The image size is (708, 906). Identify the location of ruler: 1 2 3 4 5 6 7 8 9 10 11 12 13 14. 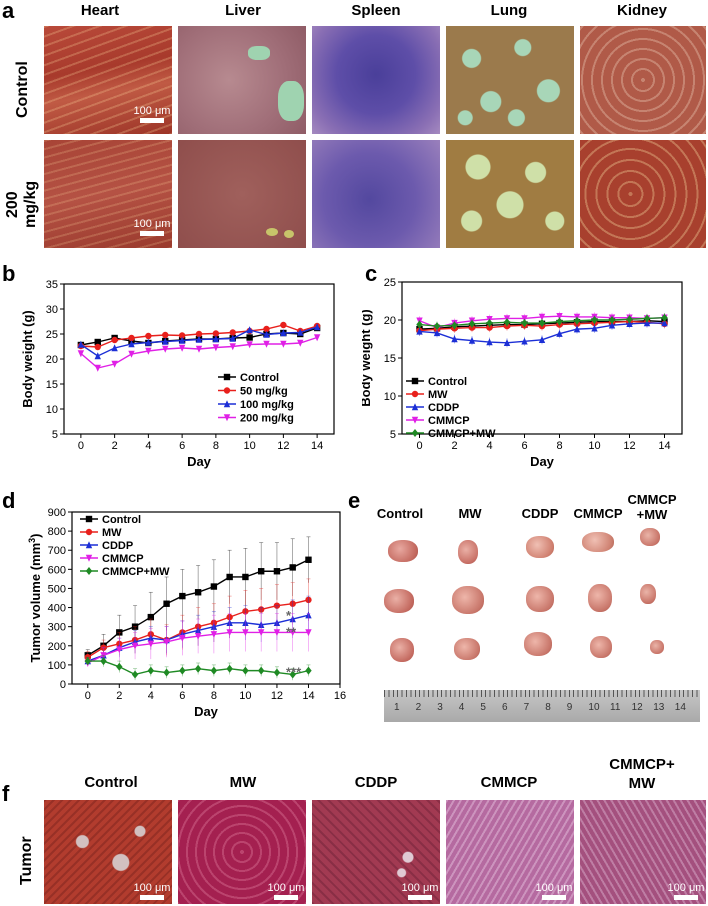
(542, 706).